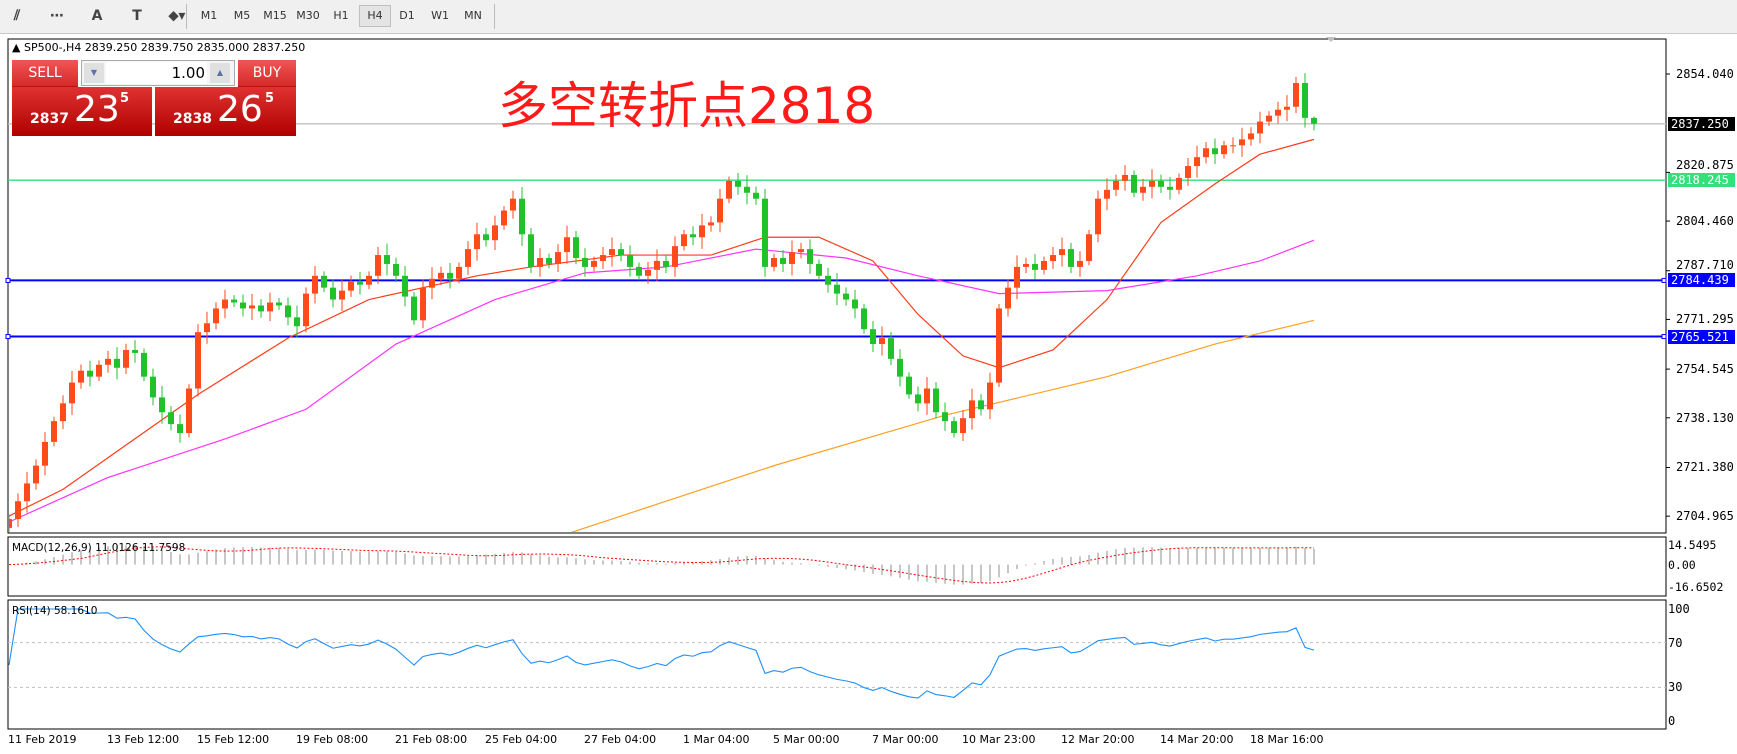 The width and height of the screenshot is (1737, 754). What do you see at coordinates (1705, 369) in the screenshot?
I see `price-axis-label: 2754.545` at bounding box center [1705, 369].